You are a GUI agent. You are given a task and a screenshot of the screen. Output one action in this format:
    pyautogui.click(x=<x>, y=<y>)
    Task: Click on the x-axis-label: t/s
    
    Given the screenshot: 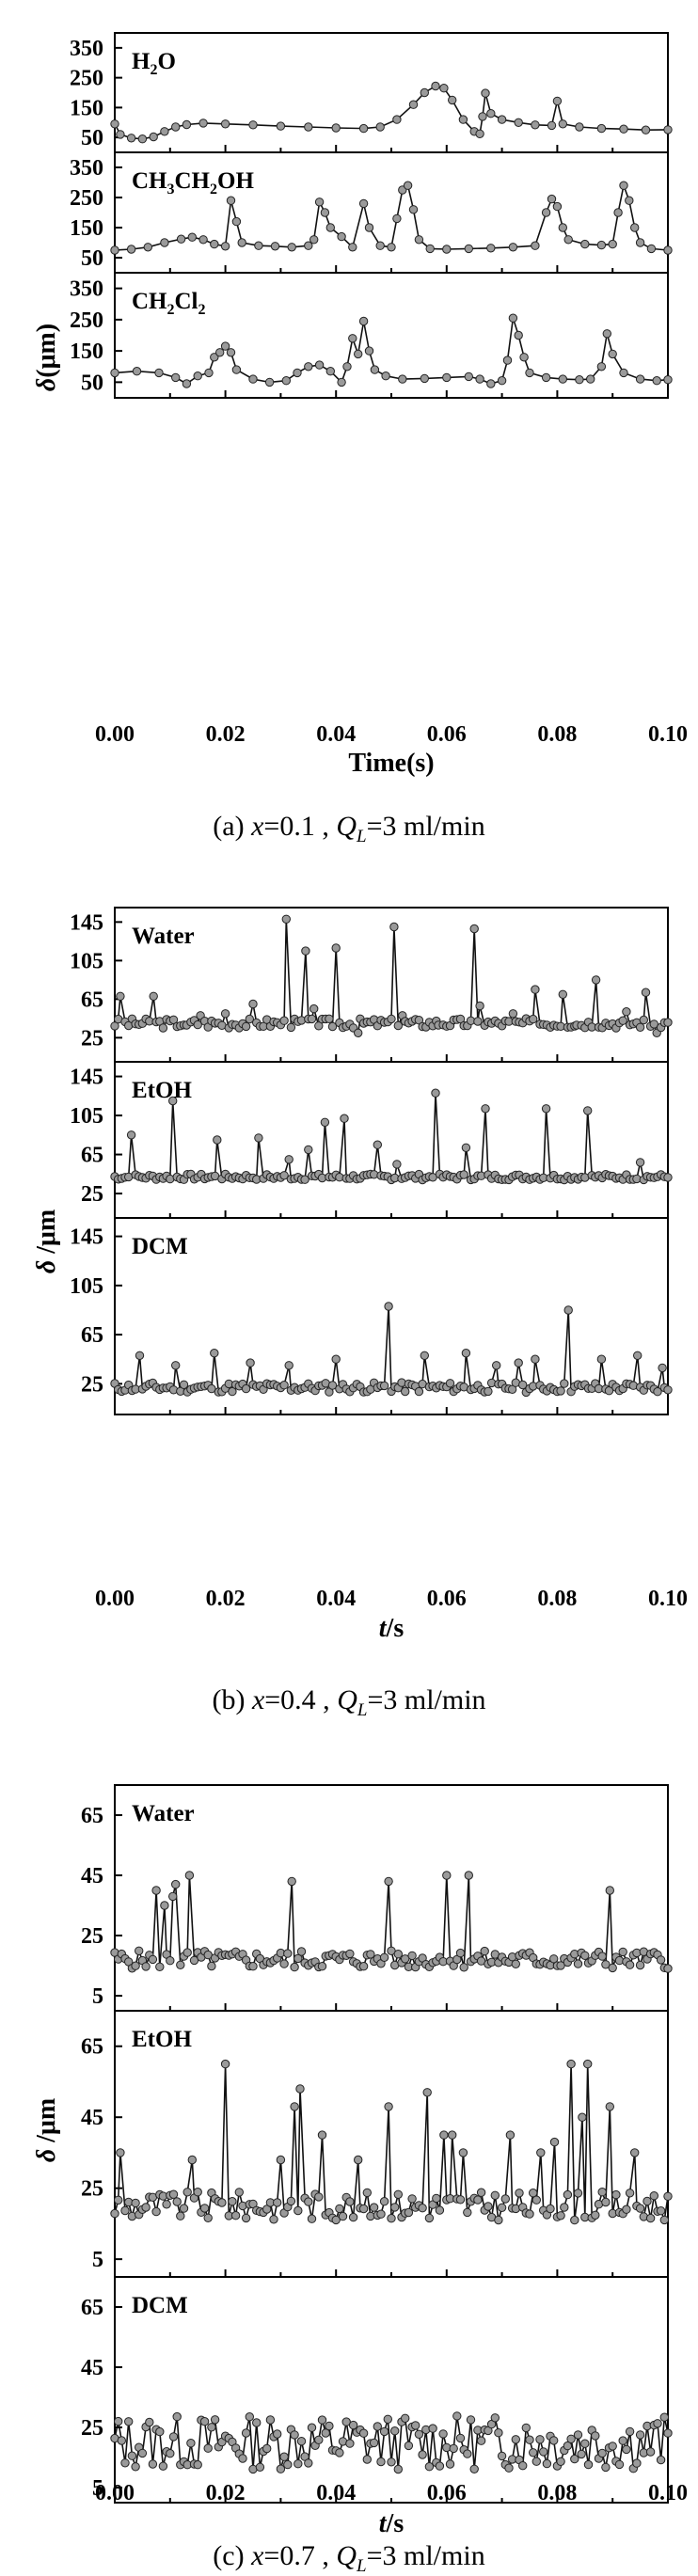 What is the action you would take?
    pyautogui.click(x=392, y=2523)
    